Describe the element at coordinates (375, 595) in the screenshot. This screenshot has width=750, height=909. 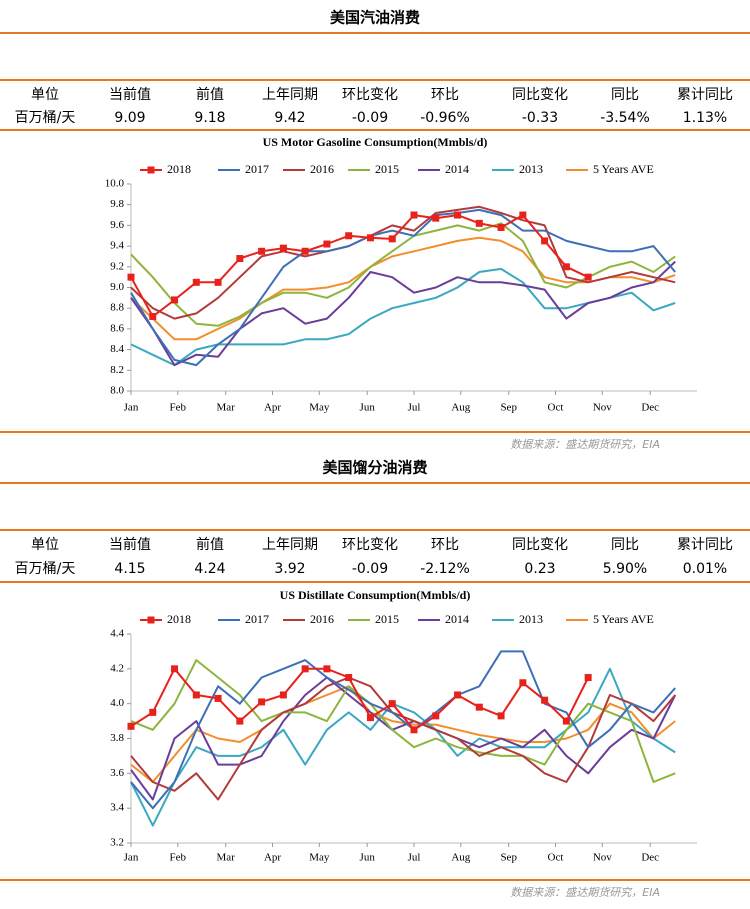
I see `chart-title: US Distillate Consumption(Mmbls/d)` at that location.